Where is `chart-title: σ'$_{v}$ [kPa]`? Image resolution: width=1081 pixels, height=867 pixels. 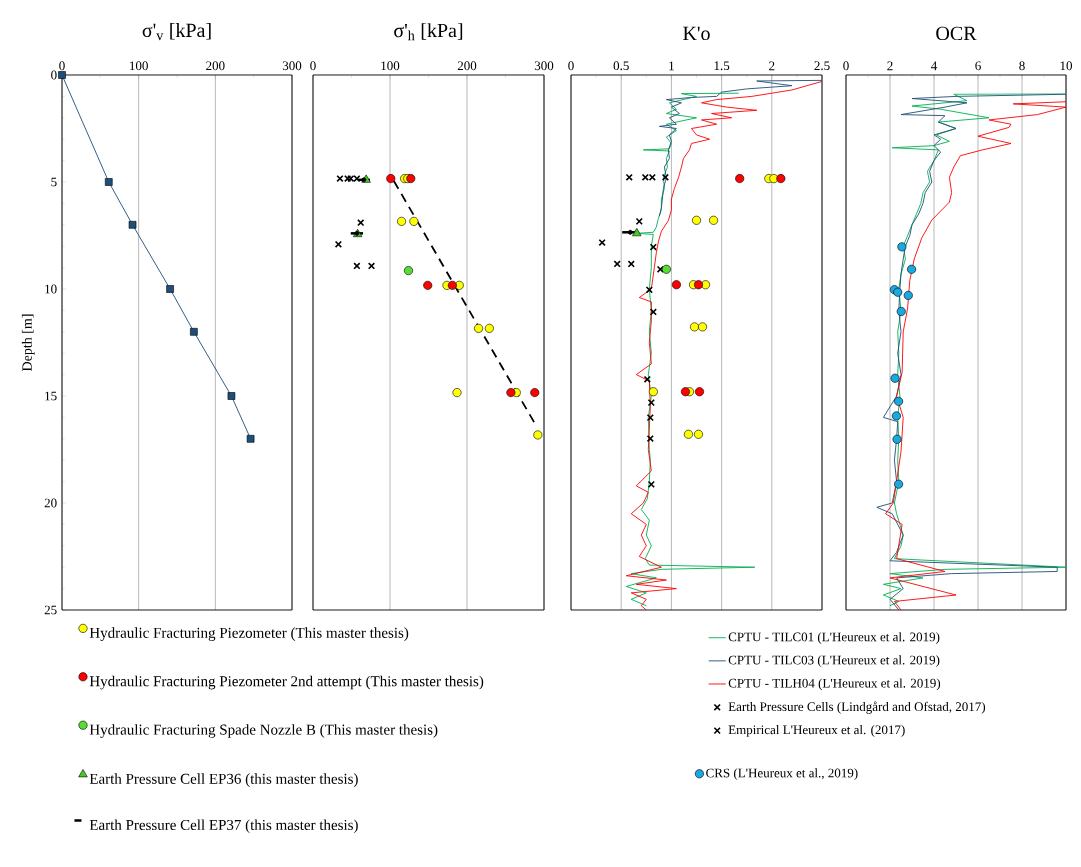 chart-title: σ'$_{v}$ [kPa] is located at coordinates (176, 32).